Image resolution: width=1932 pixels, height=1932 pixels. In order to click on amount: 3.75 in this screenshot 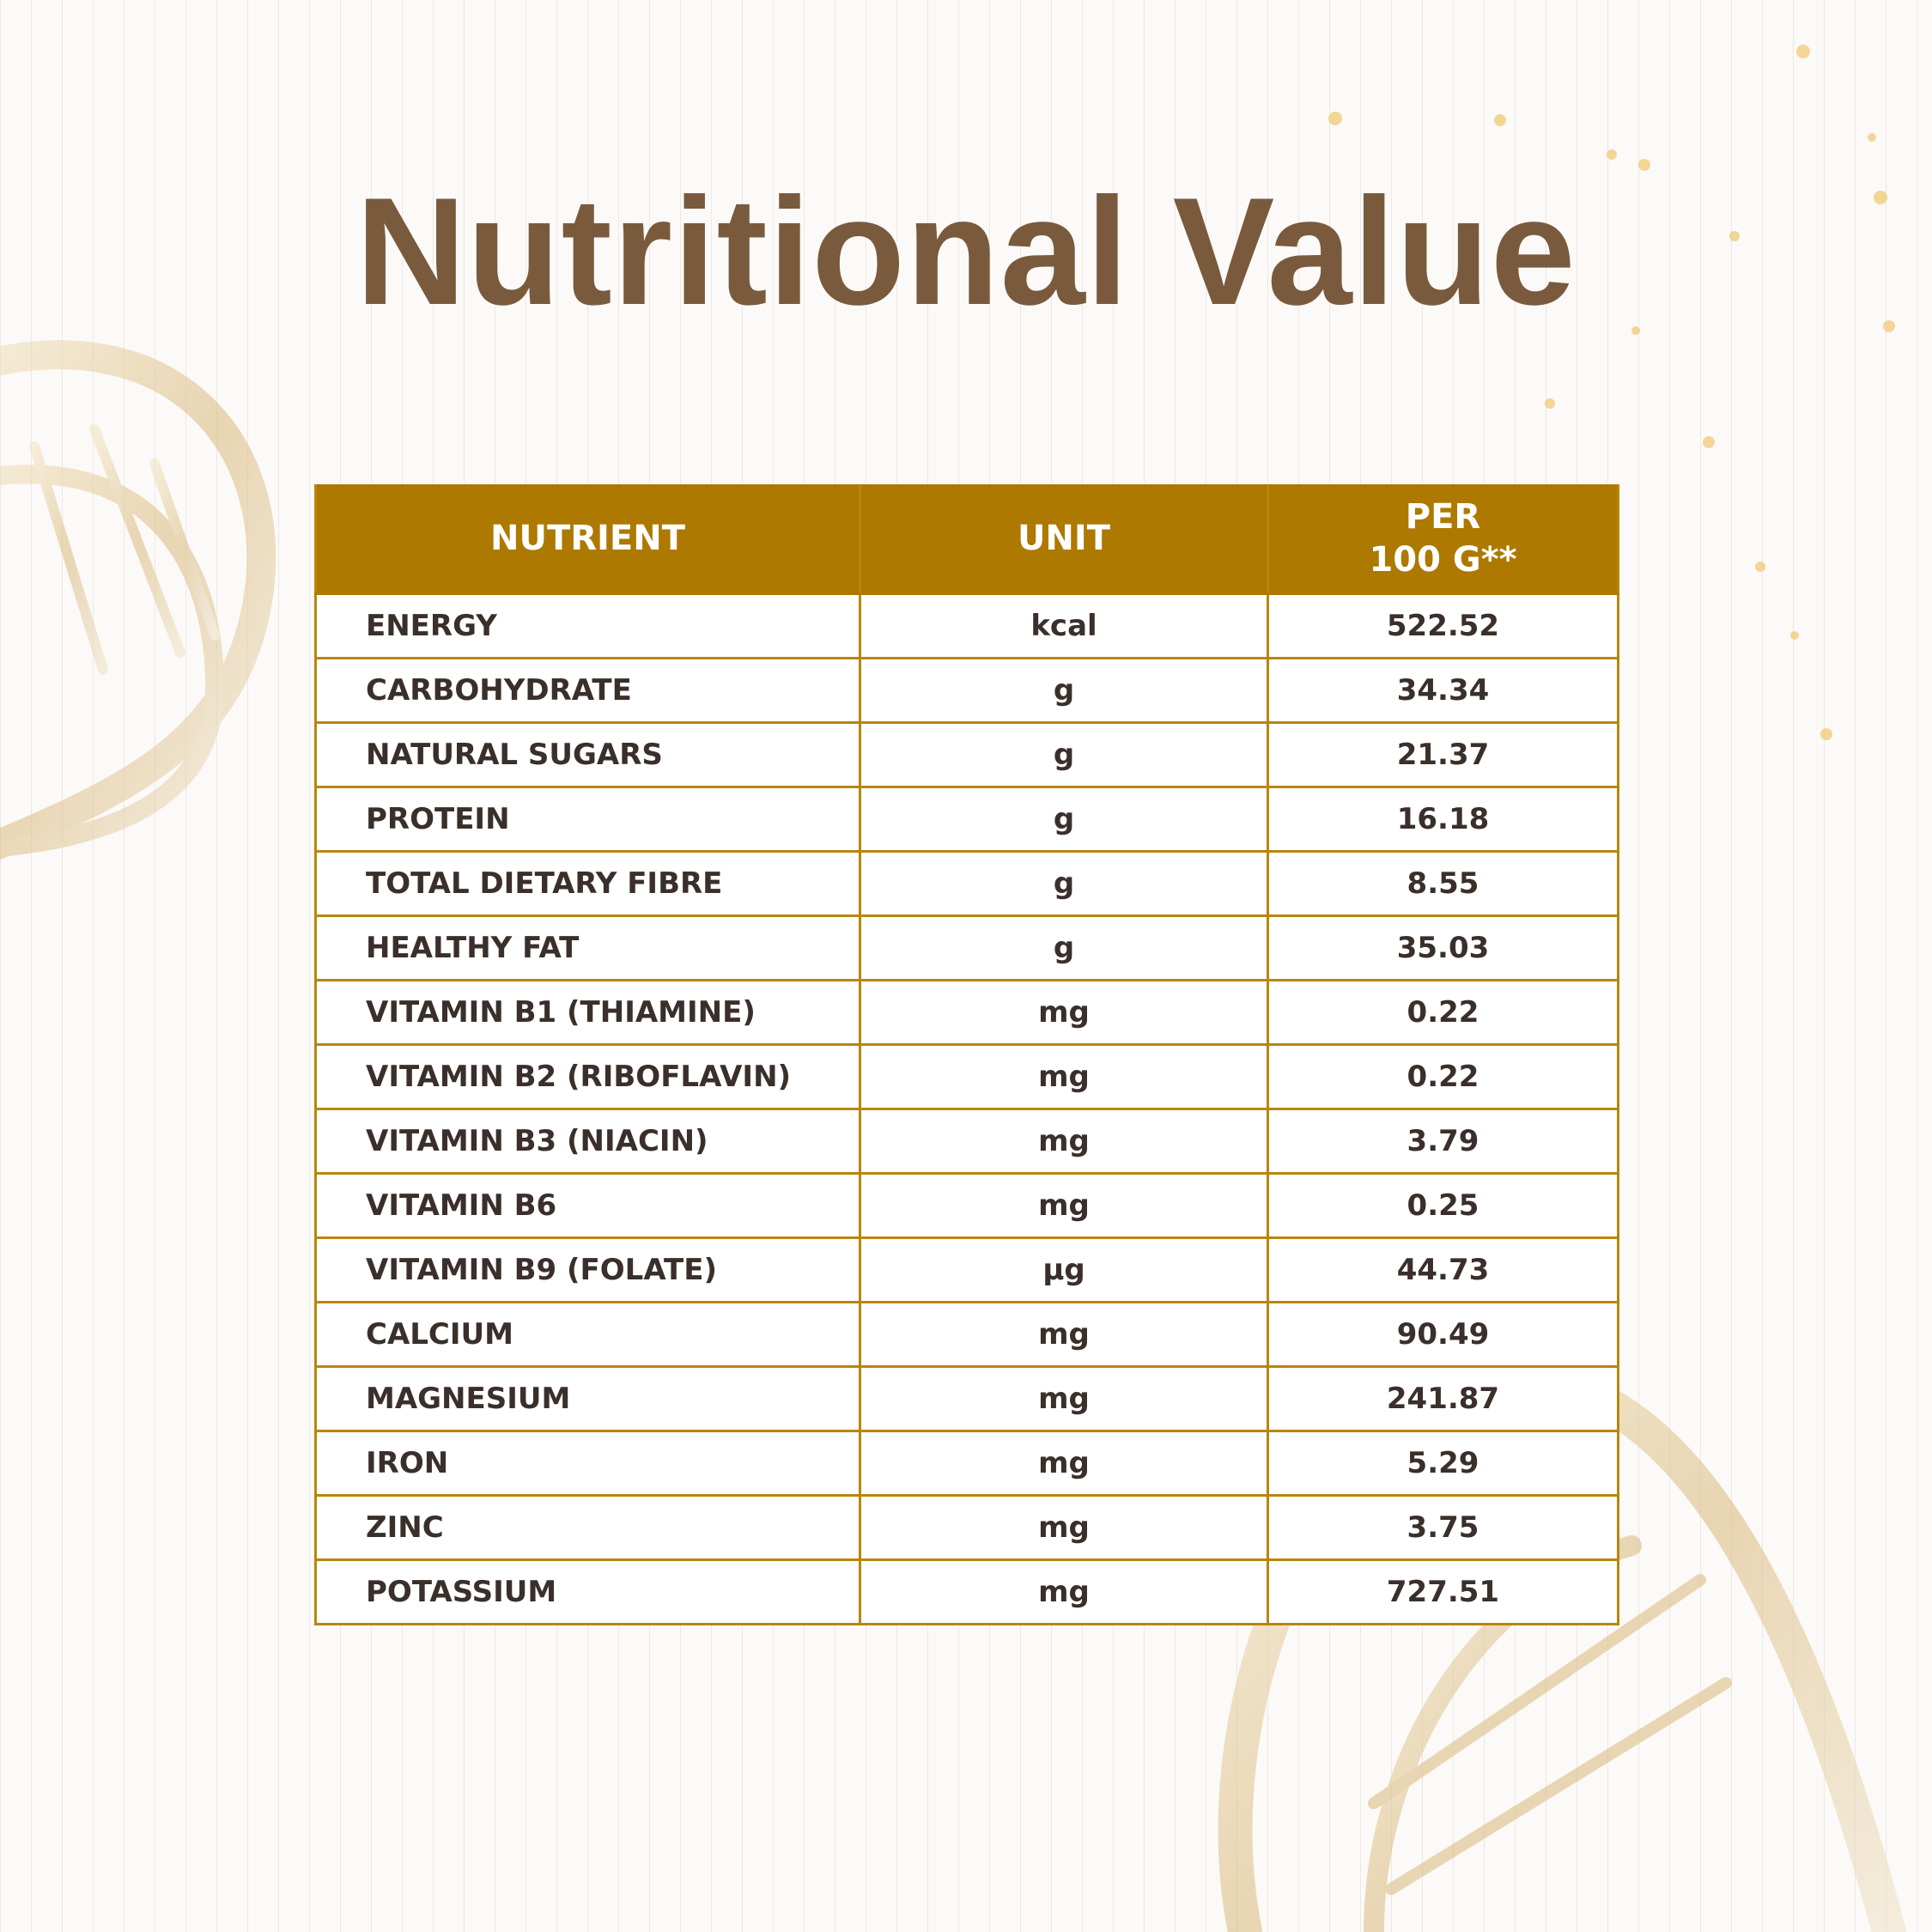, I will do `click(1443, 1528)`.